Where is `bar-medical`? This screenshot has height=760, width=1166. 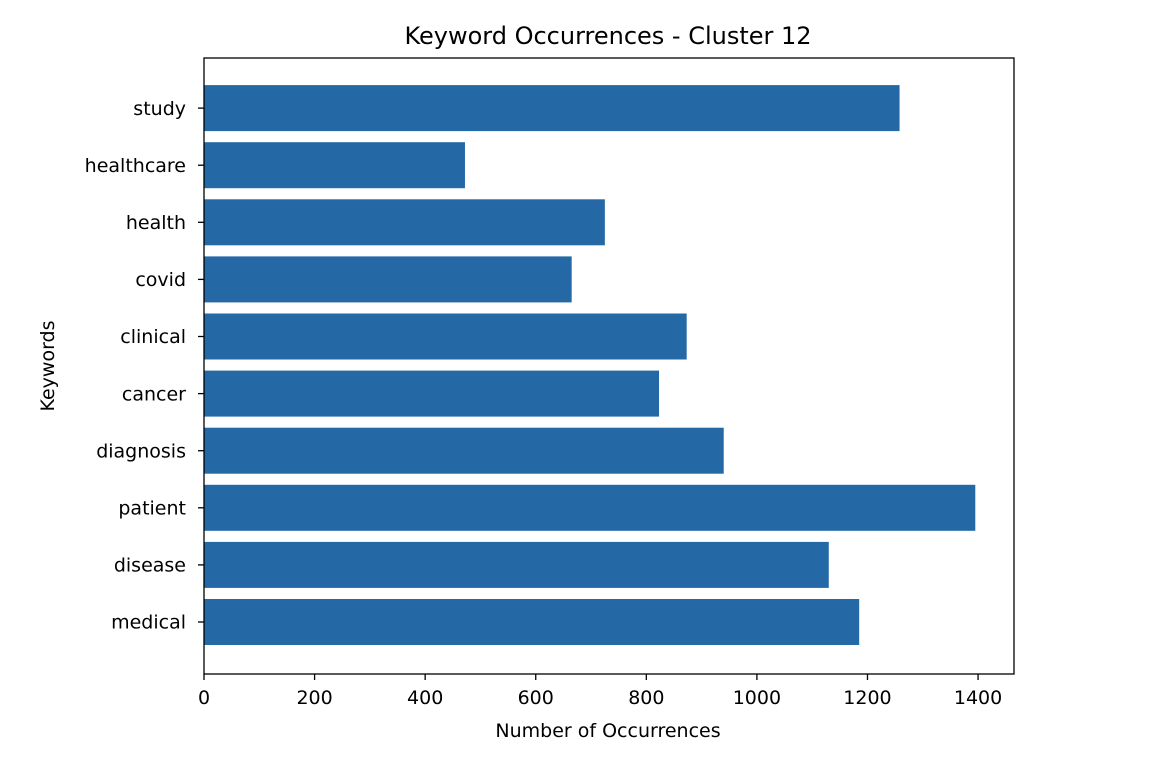 bar-medical is located at coordinates (532, 622).